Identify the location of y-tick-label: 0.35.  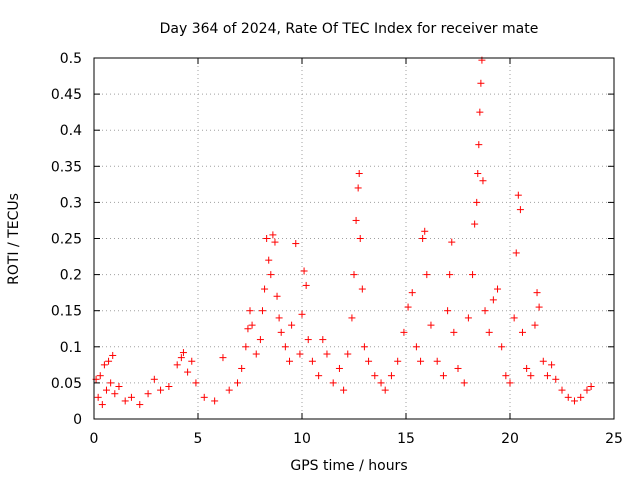
(66, 167).